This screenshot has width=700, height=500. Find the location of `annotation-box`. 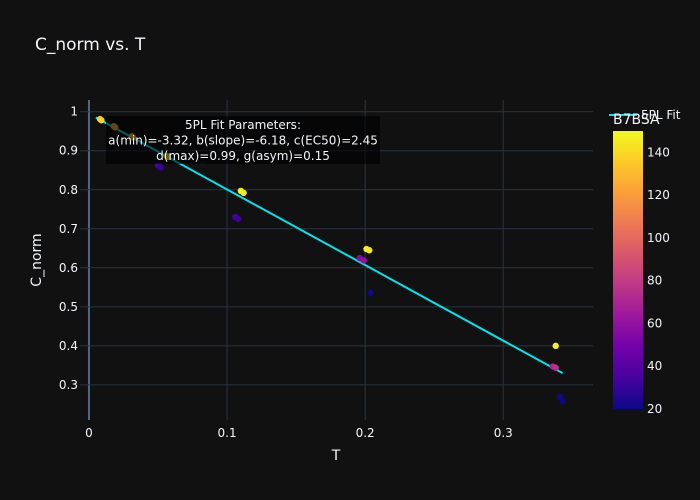

annotation-box is located at coordinates (243, 140).